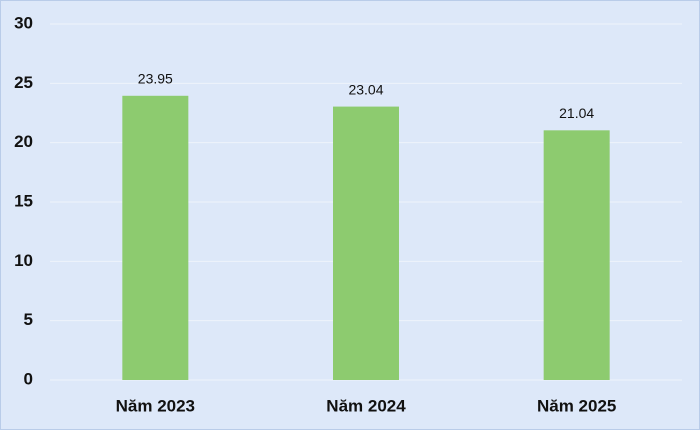 The height and width of the screenshot is (430, 700). Describe the element at coordinates (23, 22) in the screenshot. I see `y-tick-label: 30` at that location.